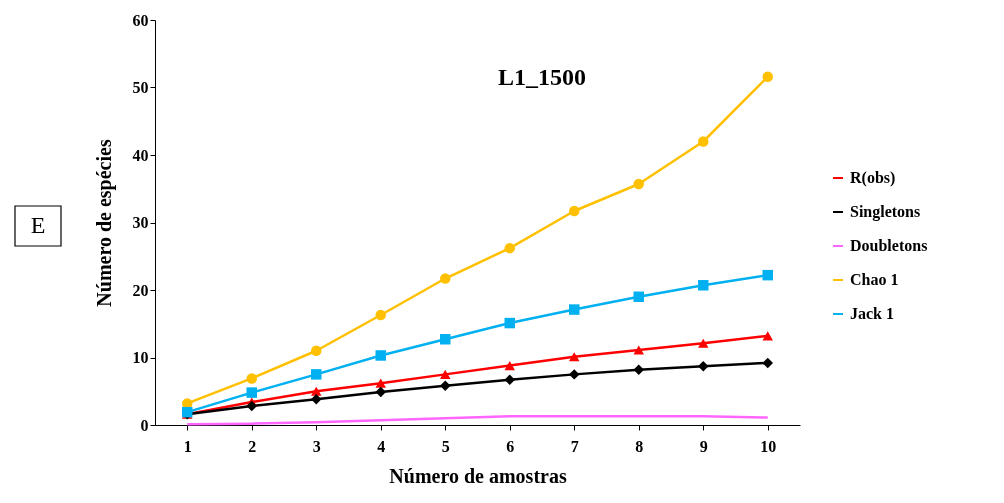  Describe the element at coordinates (104, 223) in the screenshot. I see `y-axis-title: Número de espécies` at that location.